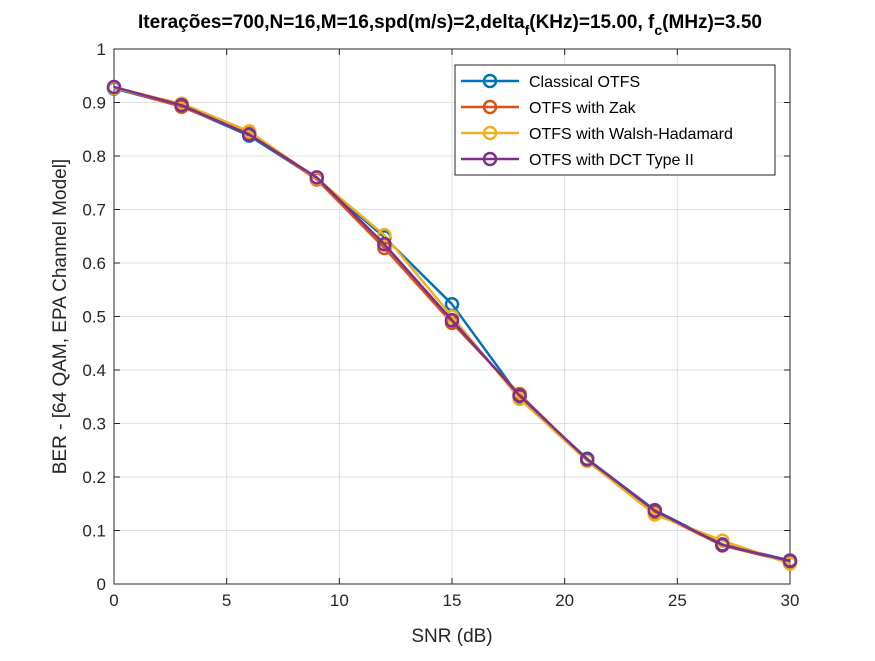 This screenshot has width=875, height=661. I want to click on legend-label: OTFS with Walsh-Hadamard, so click(631, 134).